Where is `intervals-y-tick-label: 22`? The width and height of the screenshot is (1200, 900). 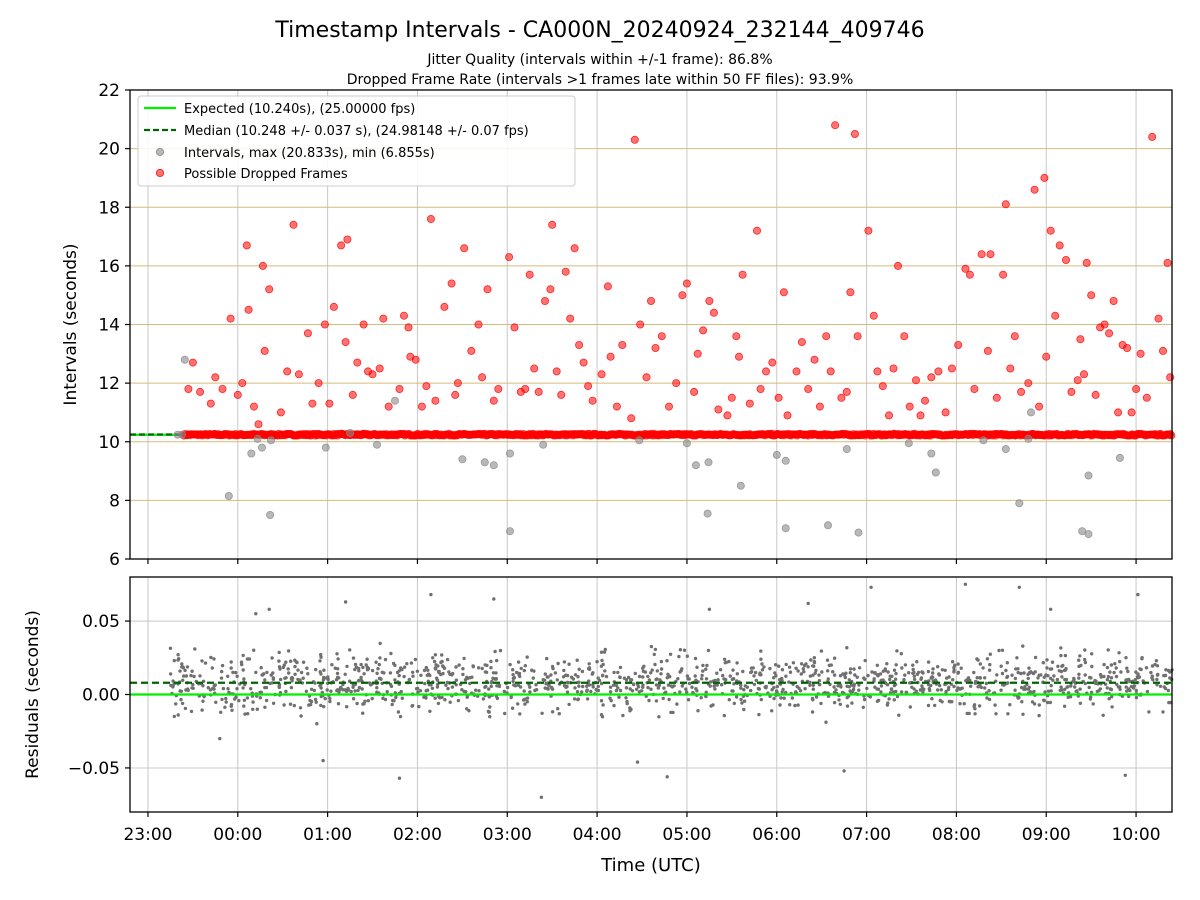 intervals-y-tick-label: 22 is located at coordinates (109, 91).